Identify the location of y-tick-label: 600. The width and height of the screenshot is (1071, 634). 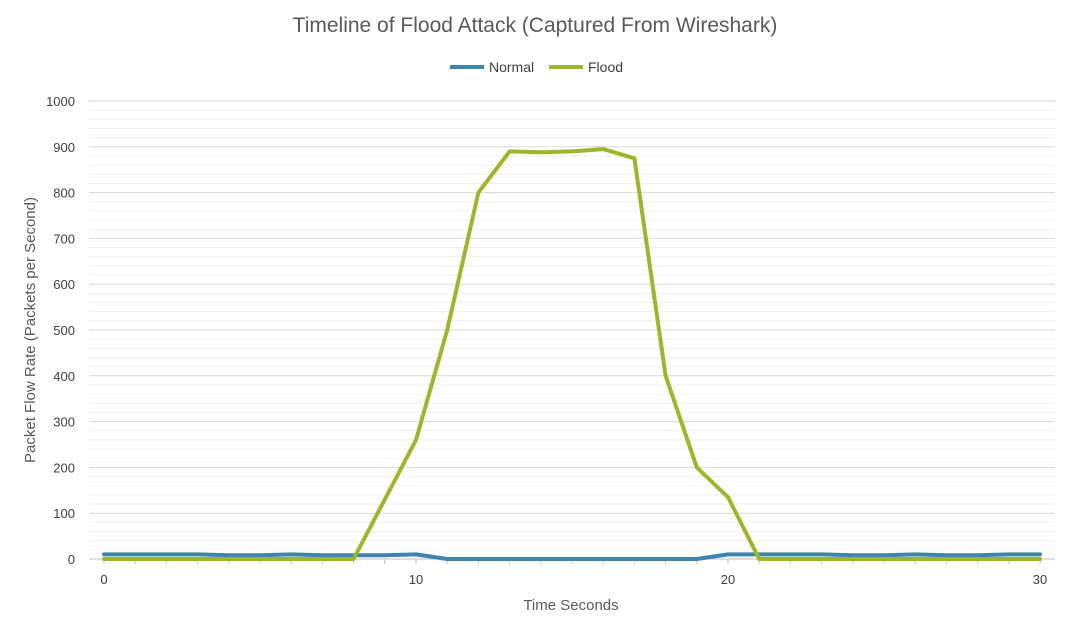
(64, 284).